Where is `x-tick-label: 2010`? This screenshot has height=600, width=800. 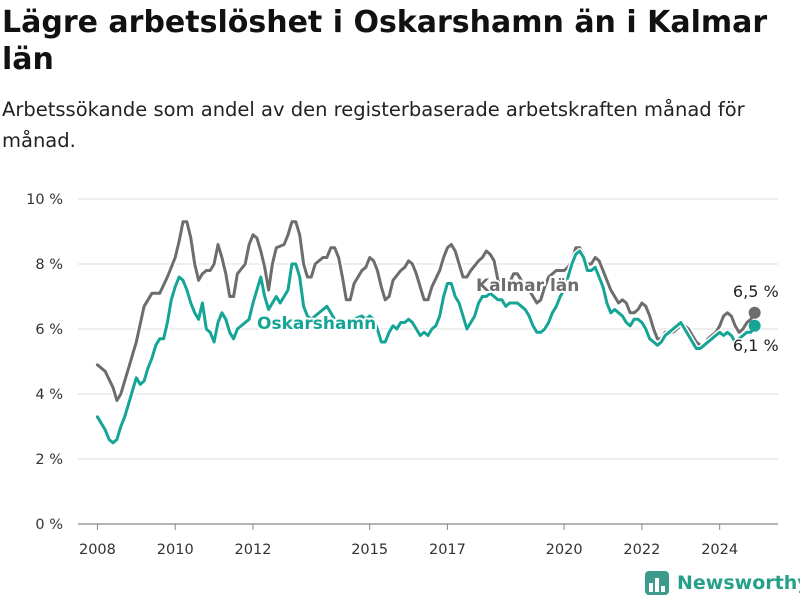
x-tick-label: 2010 is located at coordinates (175, 550).